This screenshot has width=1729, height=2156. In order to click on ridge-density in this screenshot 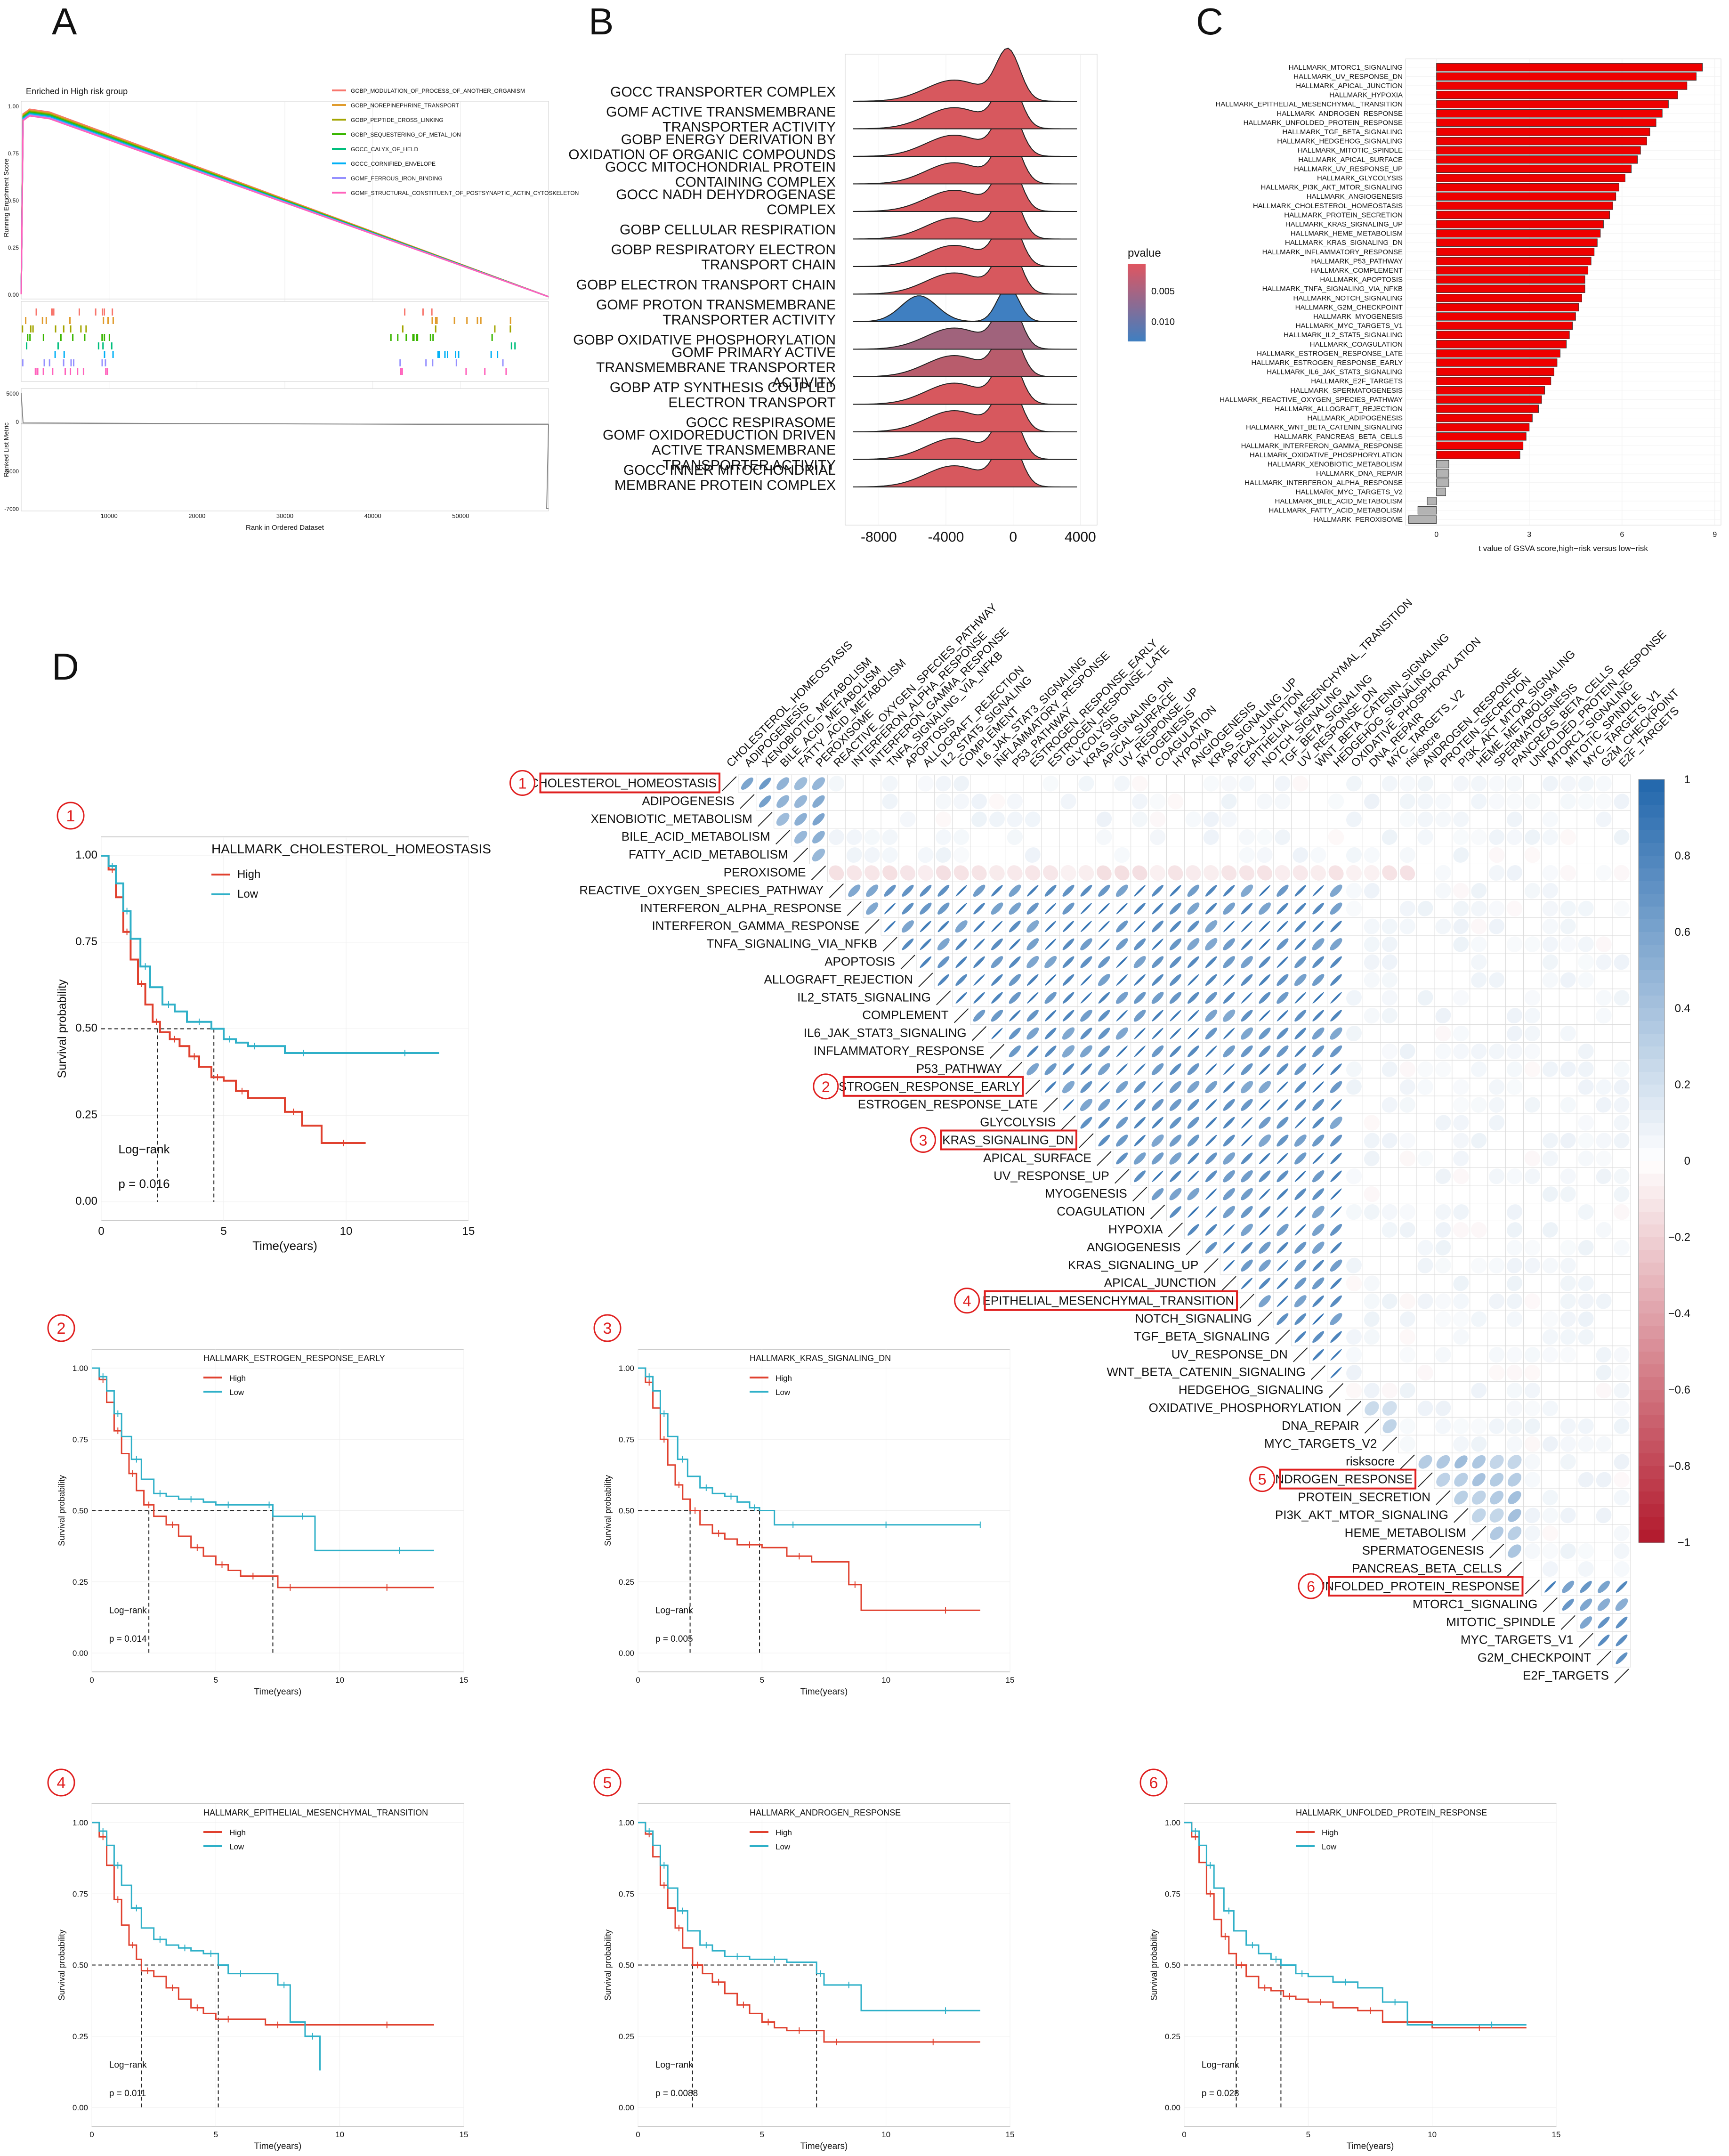, I will do `click(965, 102)`.